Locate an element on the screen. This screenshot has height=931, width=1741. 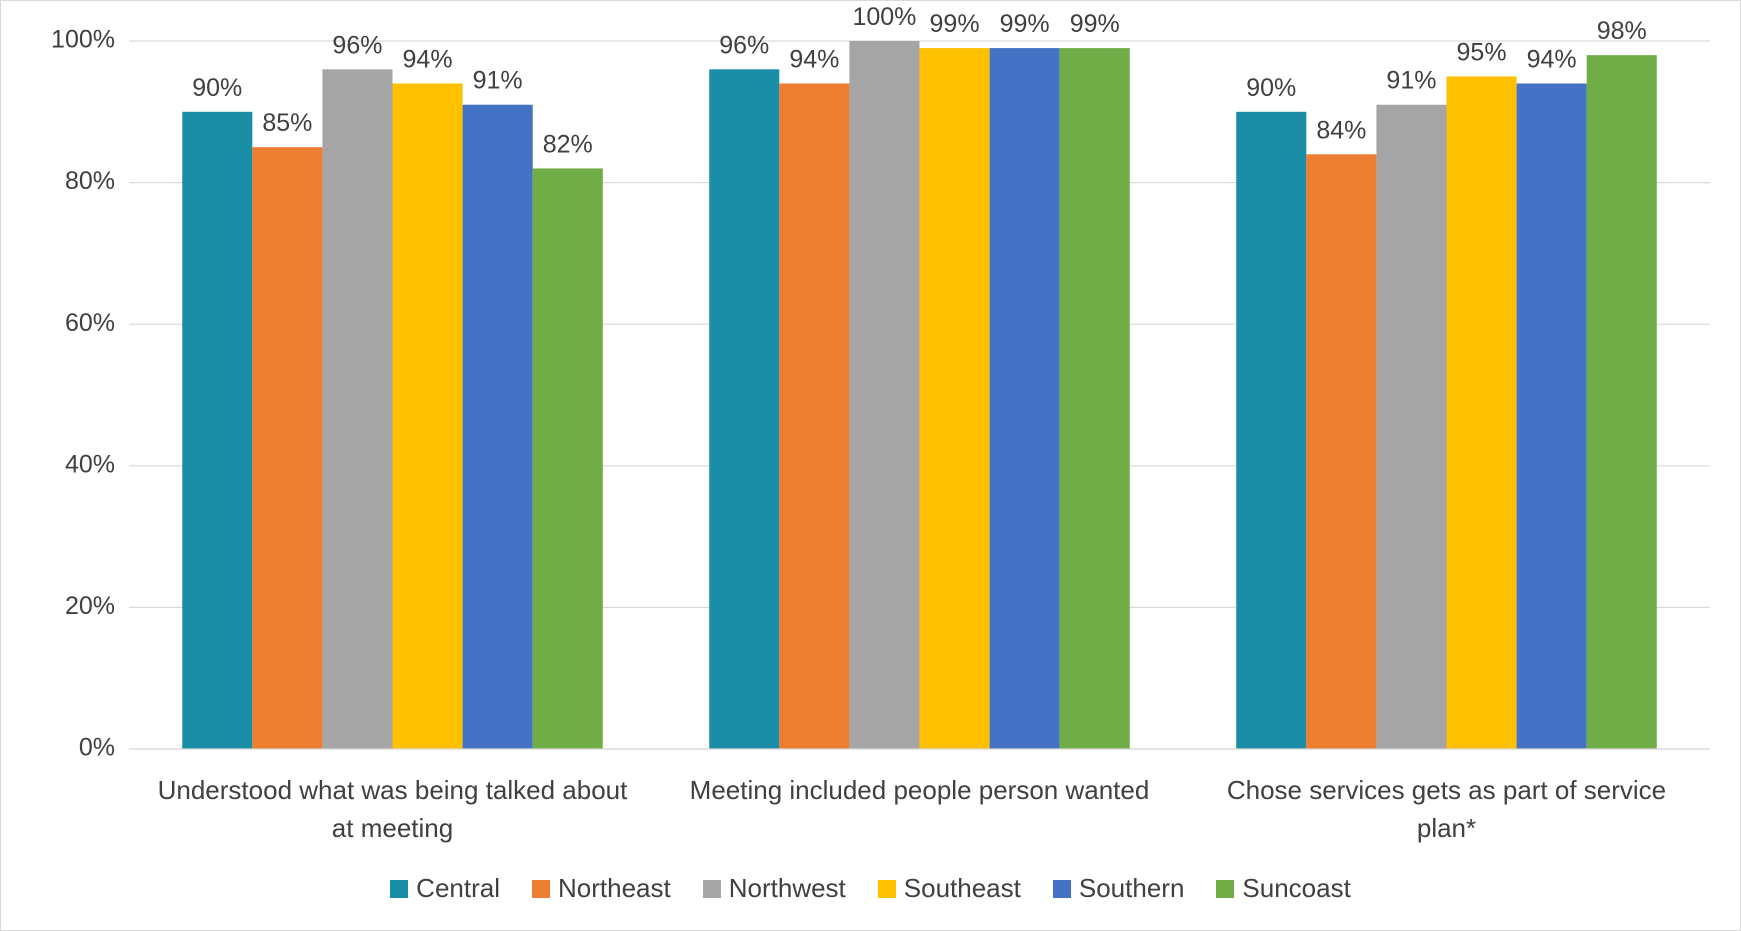
legend-item: Southern is located at coordinates (1118, 888).